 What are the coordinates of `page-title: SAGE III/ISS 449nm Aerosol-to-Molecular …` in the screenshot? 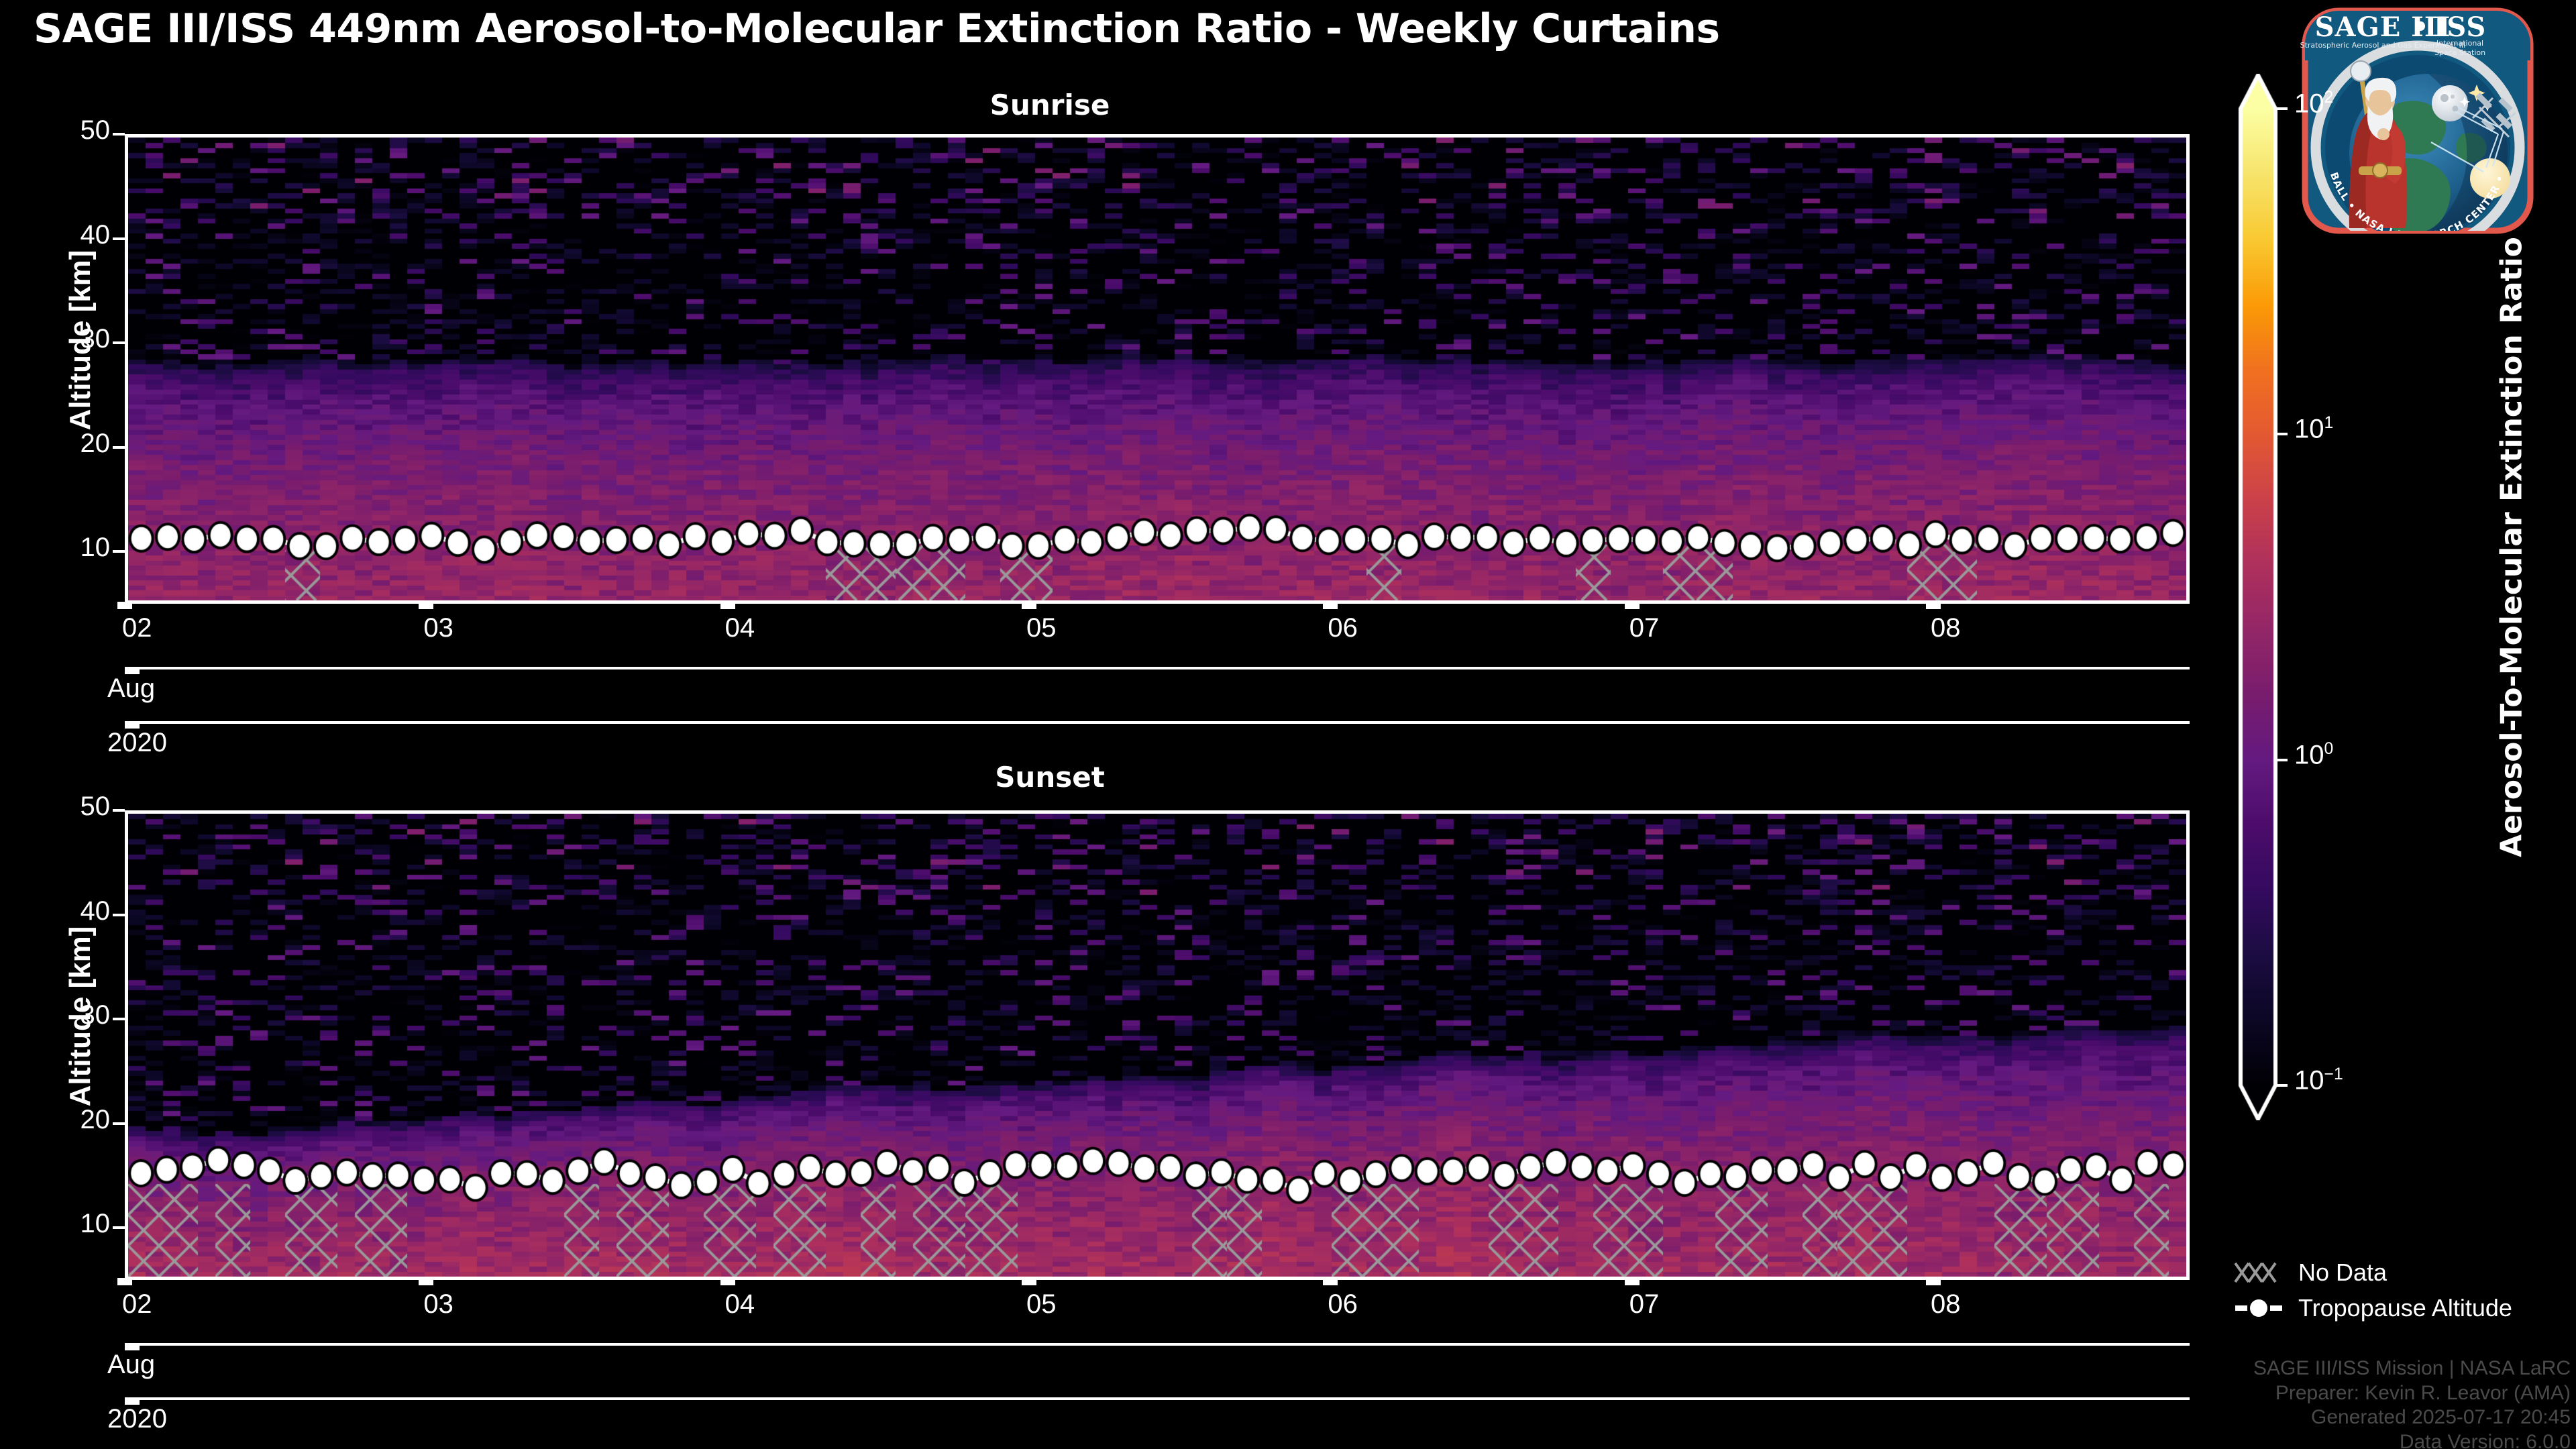 It's located at (877, 28).